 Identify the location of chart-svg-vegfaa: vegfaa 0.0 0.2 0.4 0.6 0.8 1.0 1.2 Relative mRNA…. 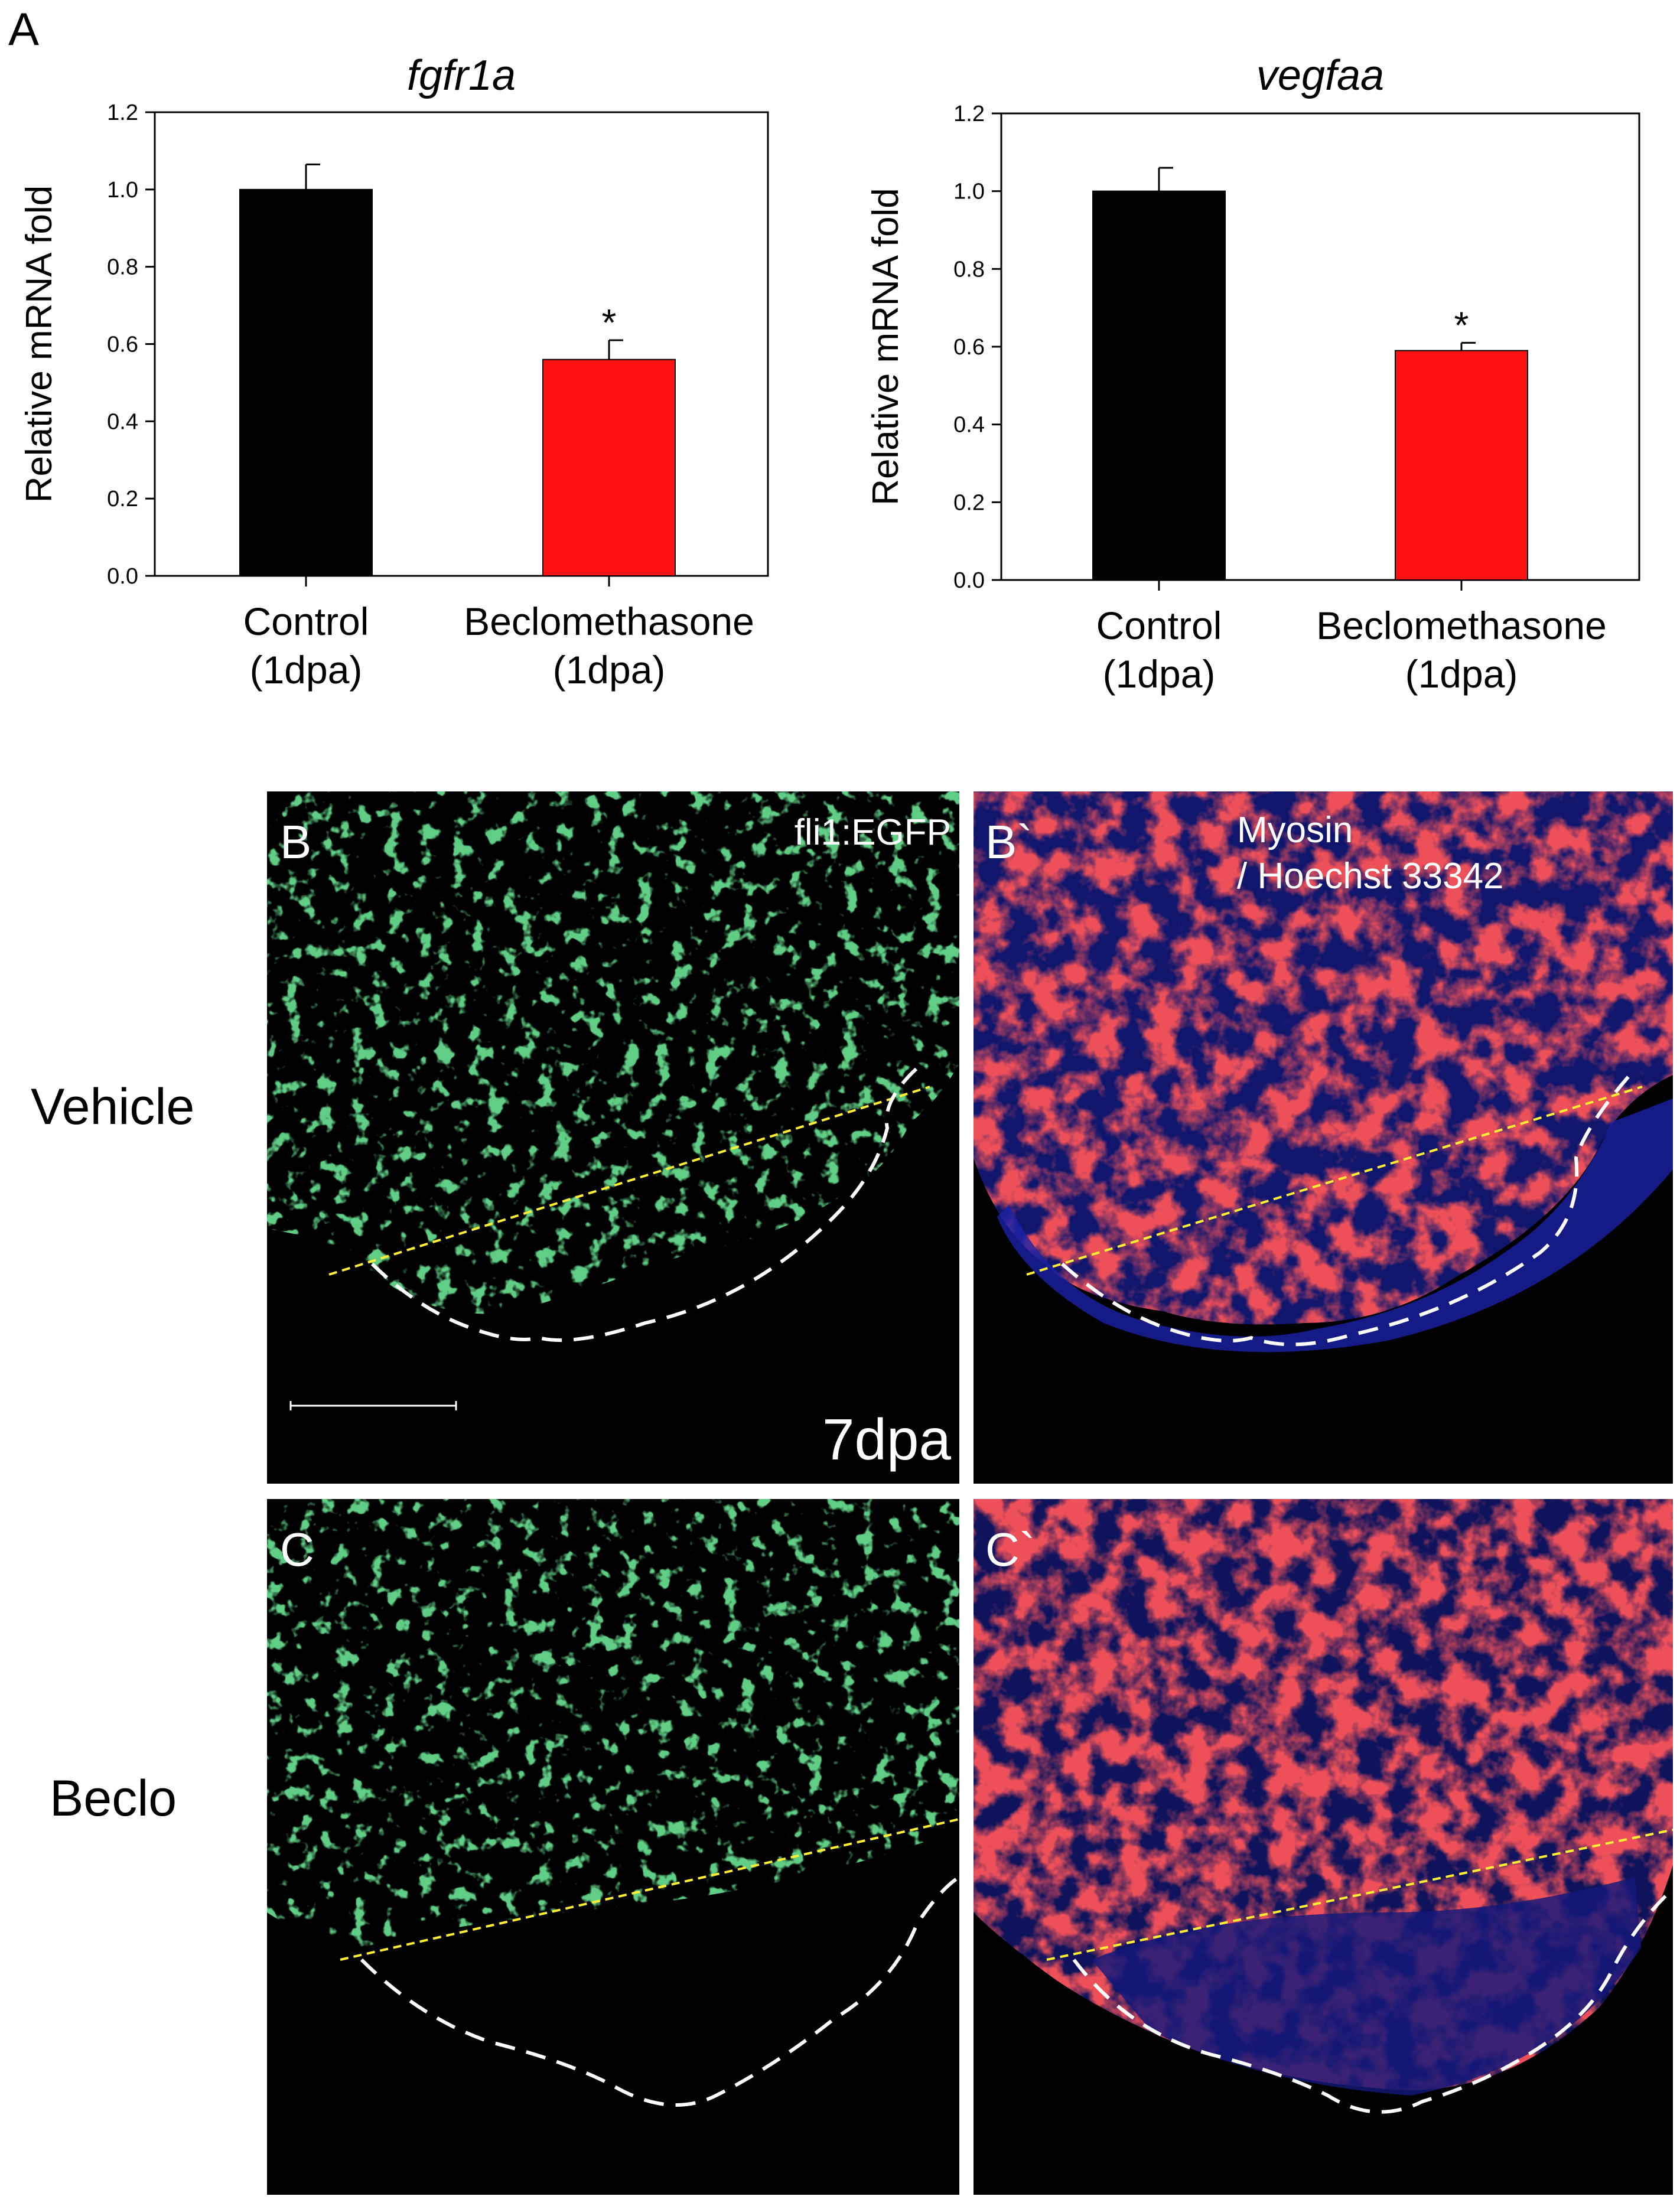
(1252, 374).